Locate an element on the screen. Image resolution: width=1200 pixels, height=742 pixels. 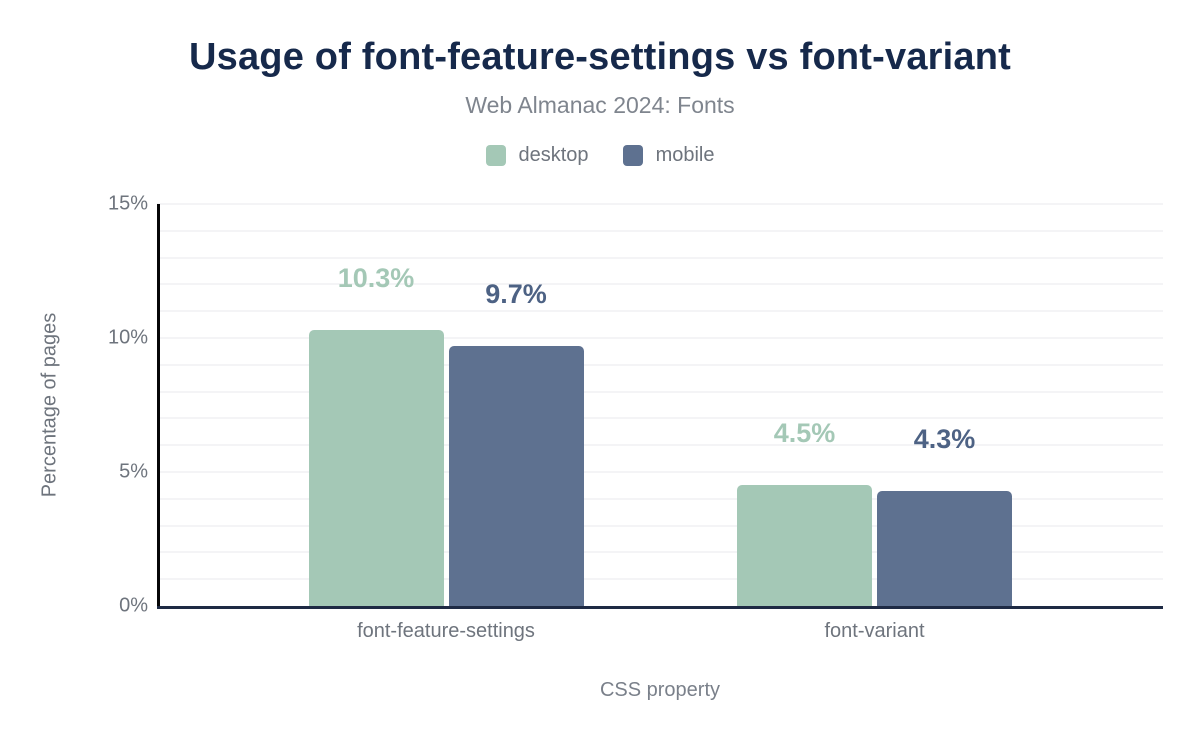
bar-group-font-variant: 4.5% 4.3% is located at coordinates (874, 405).